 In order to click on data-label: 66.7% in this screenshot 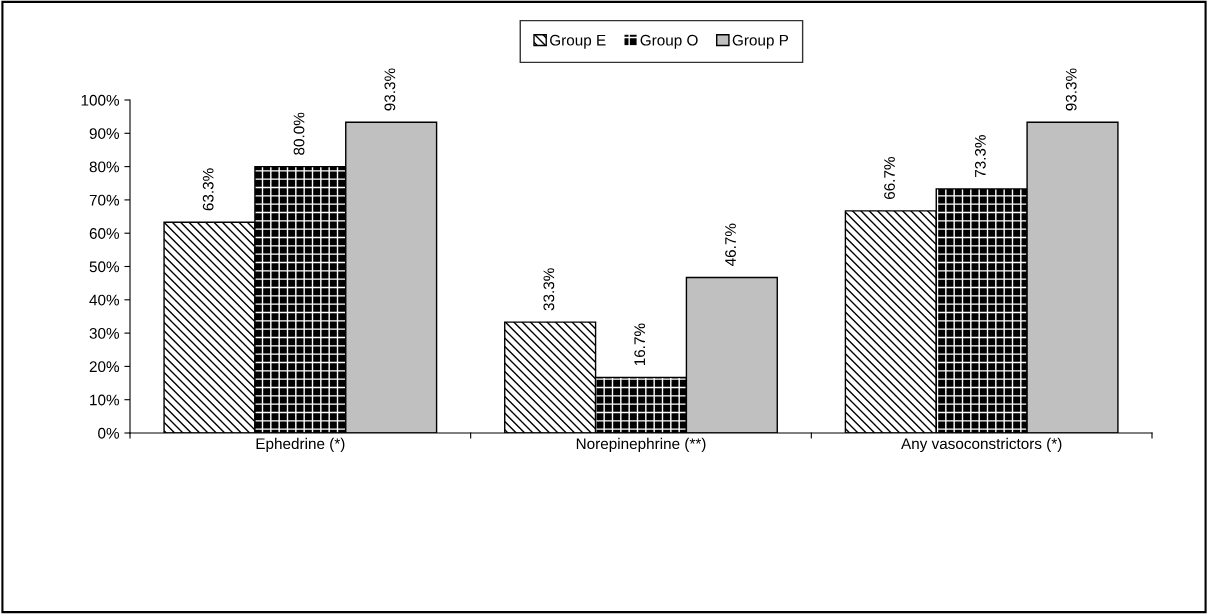, I will do `click(889, 178)`.